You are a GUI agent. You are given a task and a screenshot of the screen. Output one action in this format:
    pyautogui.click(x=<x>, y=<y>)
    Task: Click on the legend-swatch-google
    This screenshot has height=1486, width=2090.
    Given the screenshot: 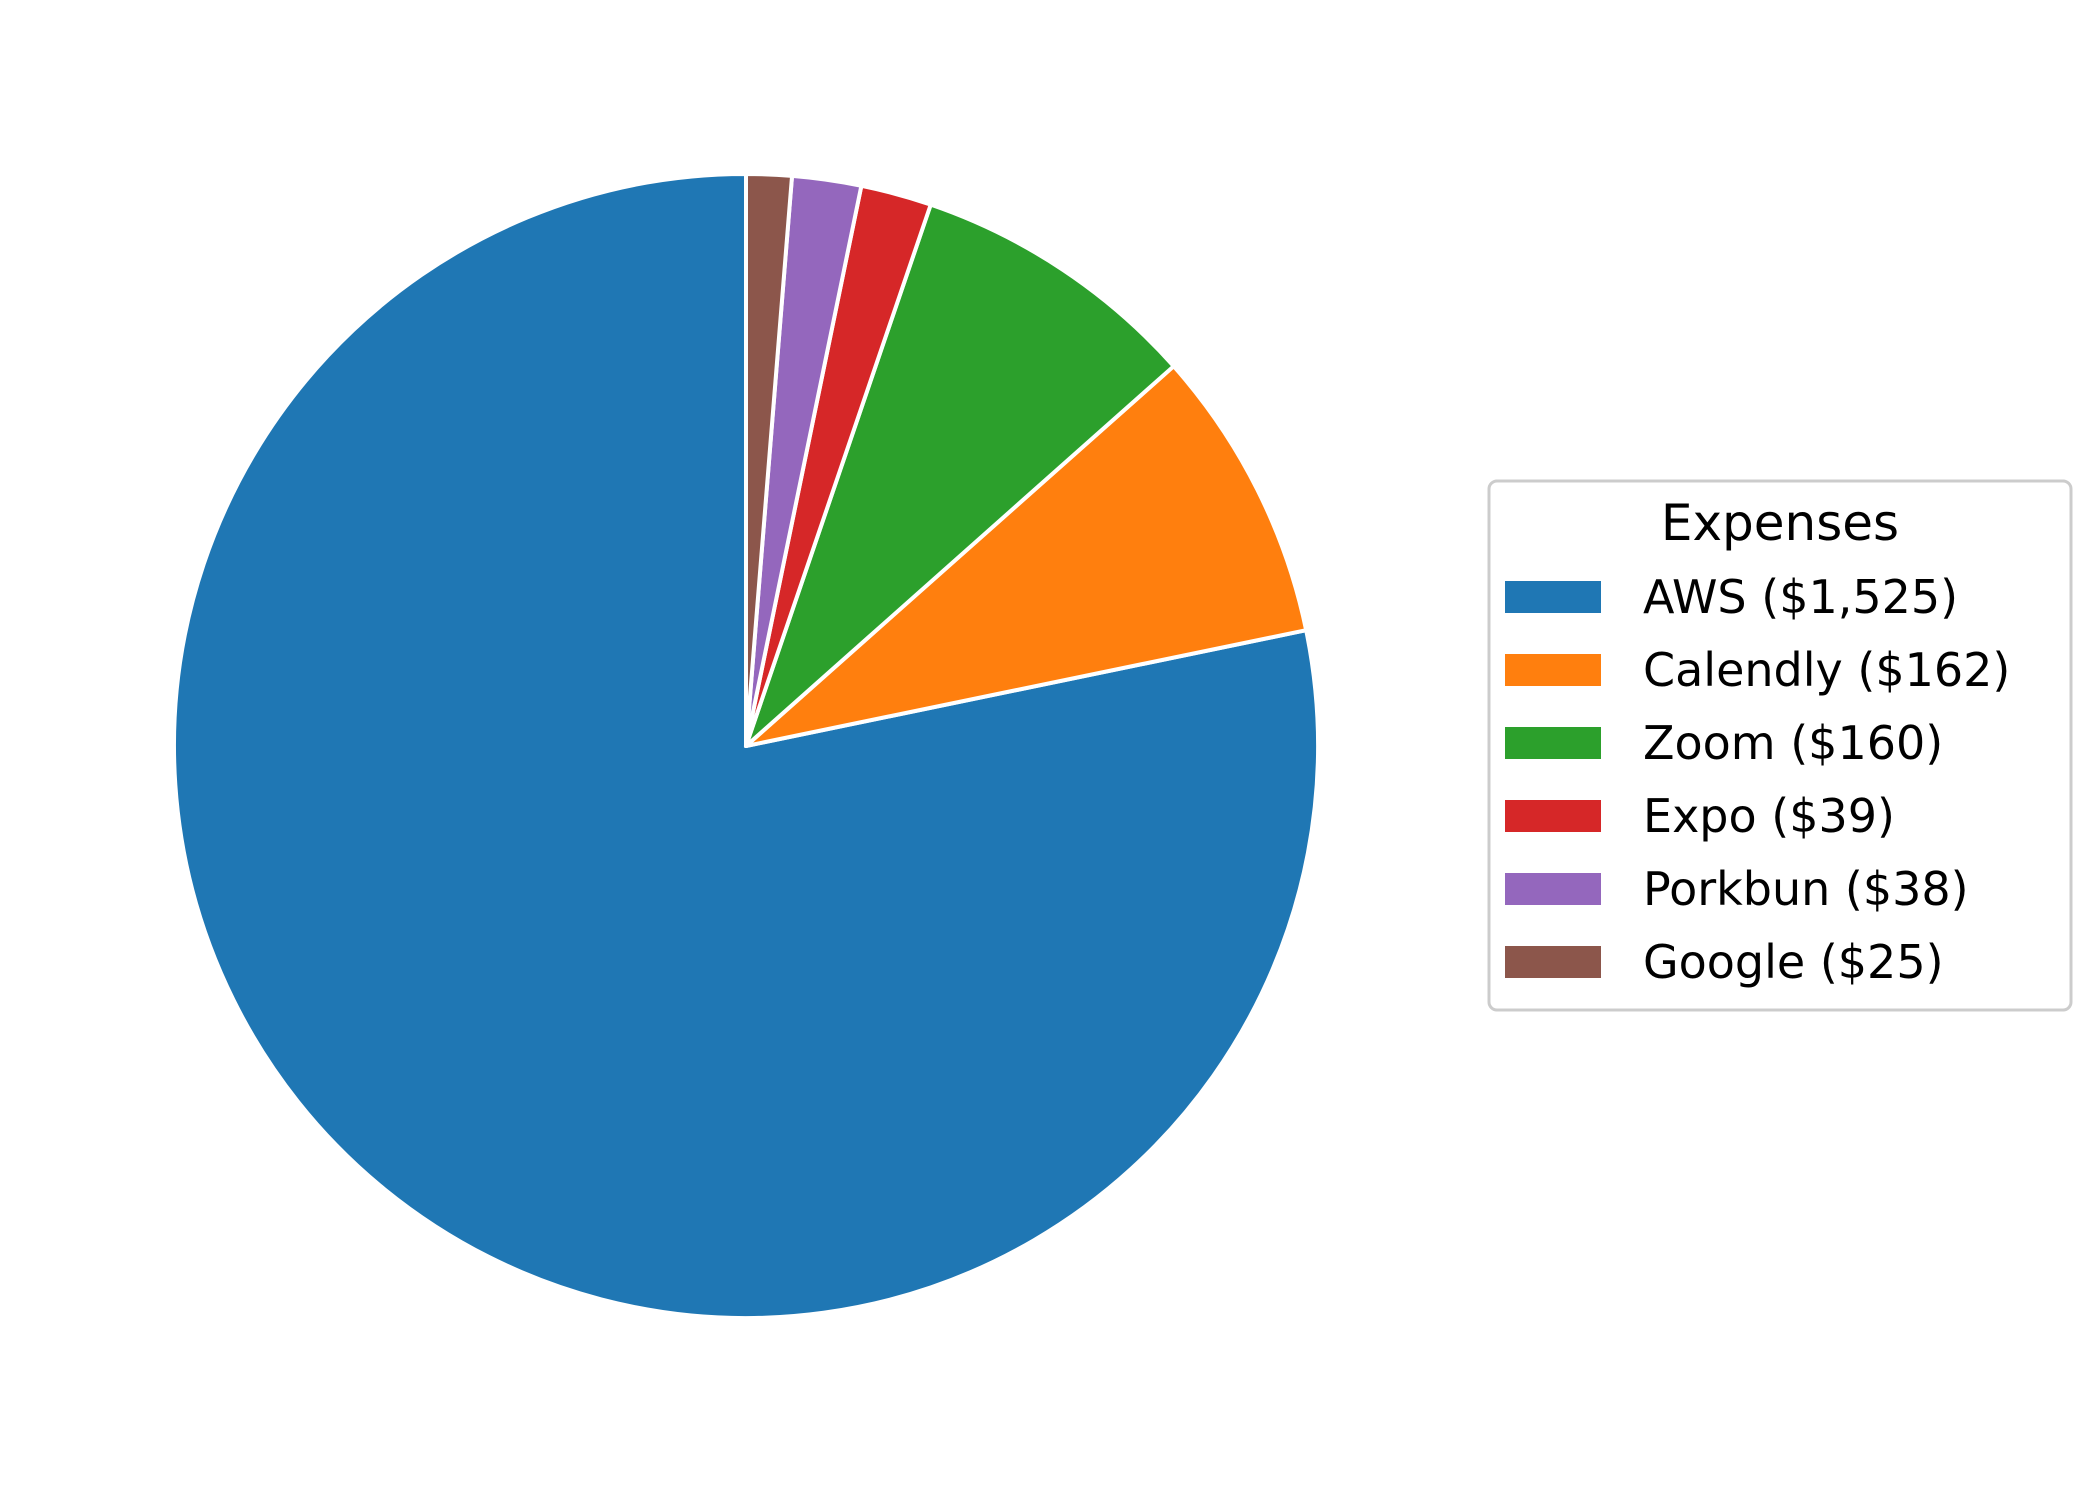 What is the action you would take?
    pyautogui.click(x=1553, y=962)
    